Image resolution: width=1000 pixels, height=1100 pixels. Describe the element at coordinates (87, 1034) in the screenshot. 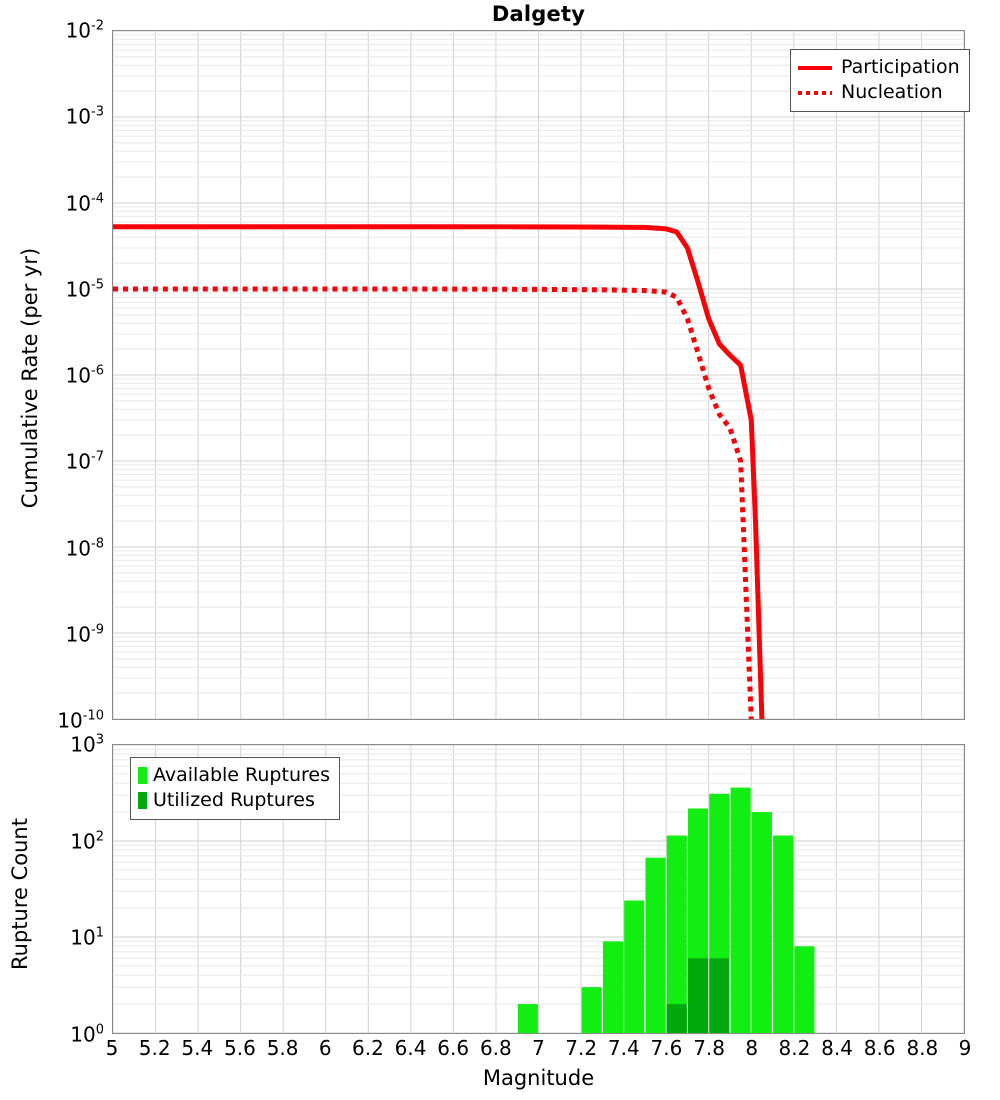

I see `y-tick-label: 10⁰` at that location.